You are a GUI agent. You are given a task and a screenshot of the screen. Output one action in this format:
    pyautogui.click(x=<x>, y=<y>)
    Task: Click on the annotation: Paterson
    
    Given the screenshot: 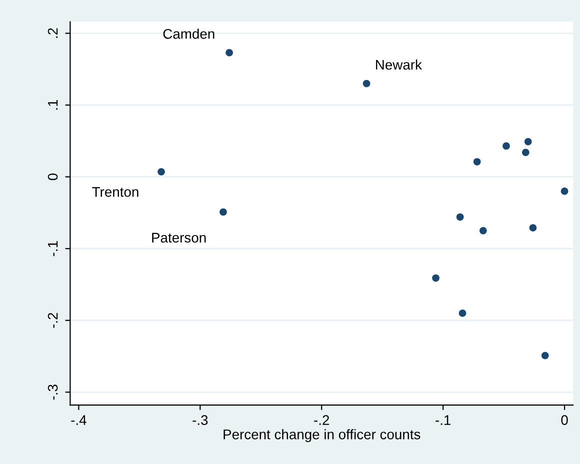 What is the action you would take?
    pyautogui.click(x=179, y=237)
    